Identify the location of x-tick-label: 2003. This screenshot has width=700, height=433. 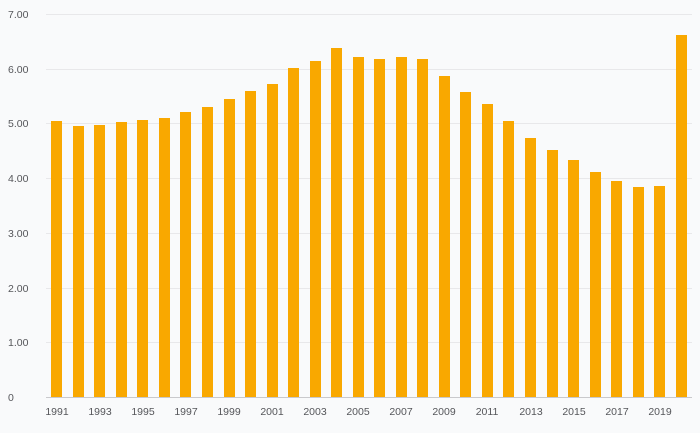
(315, 412).